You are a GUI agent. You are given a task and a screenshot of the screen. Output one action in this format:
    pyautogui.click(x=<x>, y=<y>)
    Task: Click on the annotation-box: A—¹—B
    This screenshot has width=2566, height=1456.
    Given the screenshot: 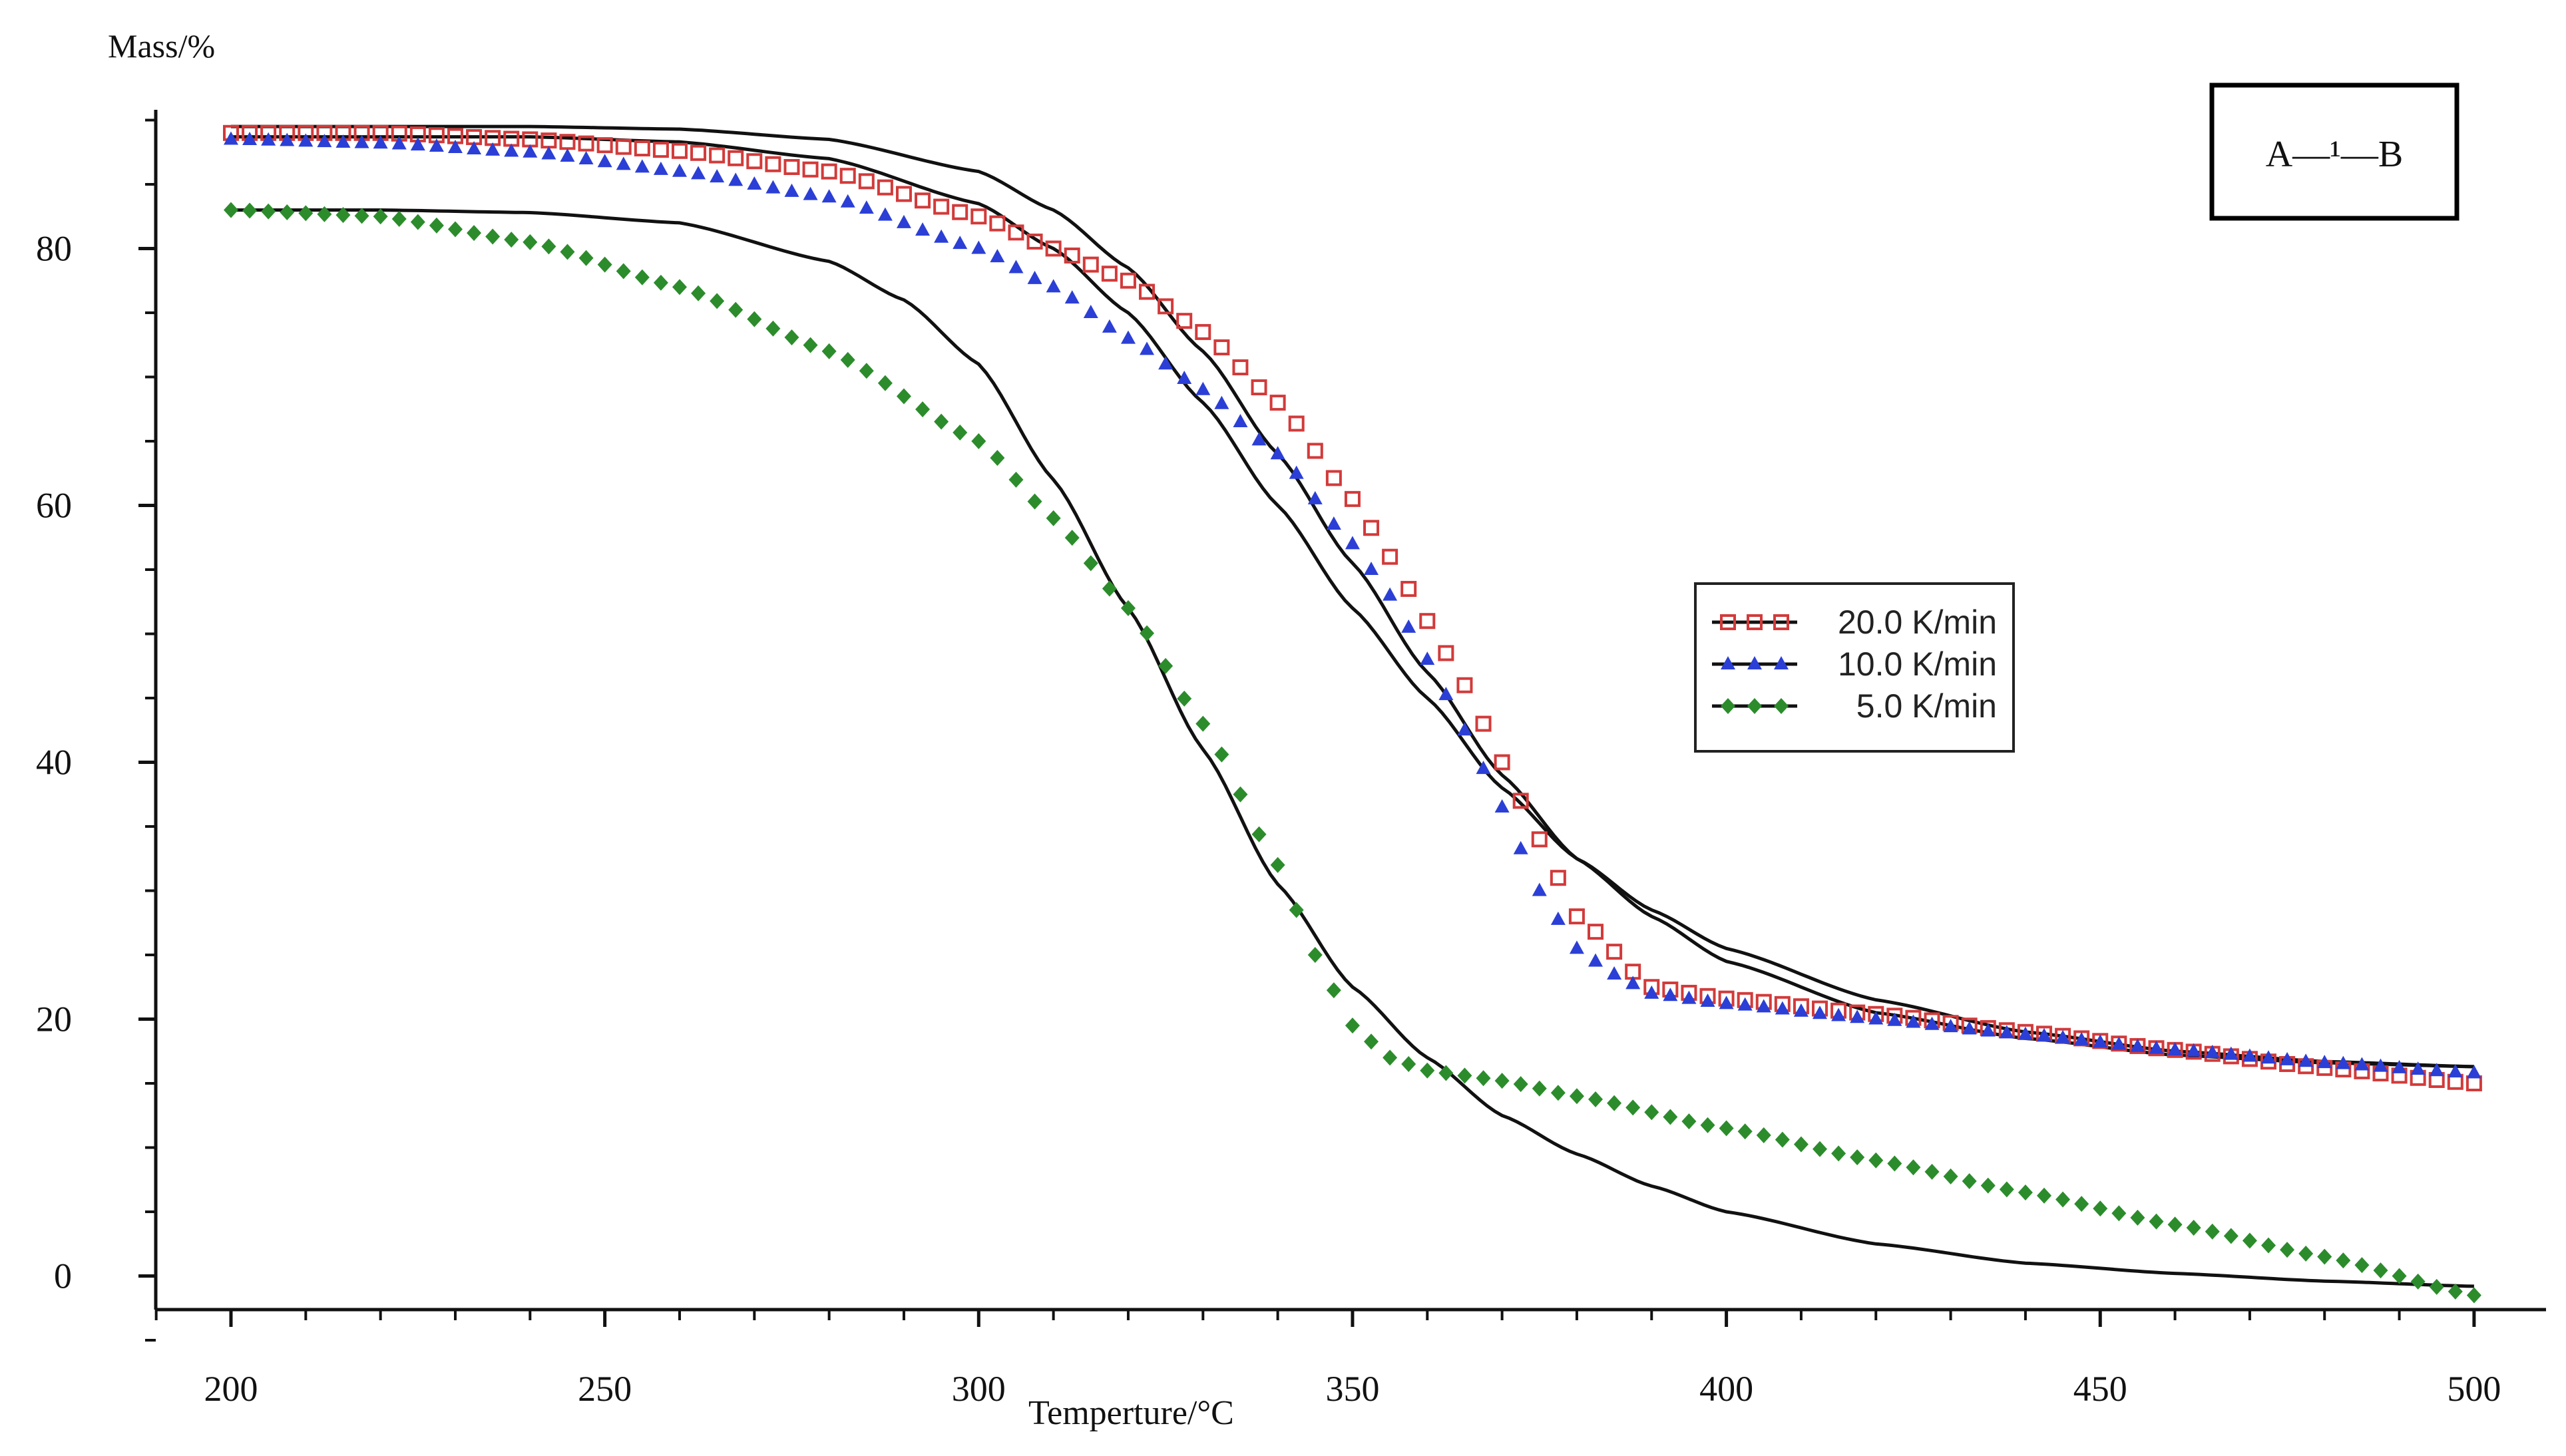 What is the action you would take?
    pyautogui.click(x=2334, y=152)
    